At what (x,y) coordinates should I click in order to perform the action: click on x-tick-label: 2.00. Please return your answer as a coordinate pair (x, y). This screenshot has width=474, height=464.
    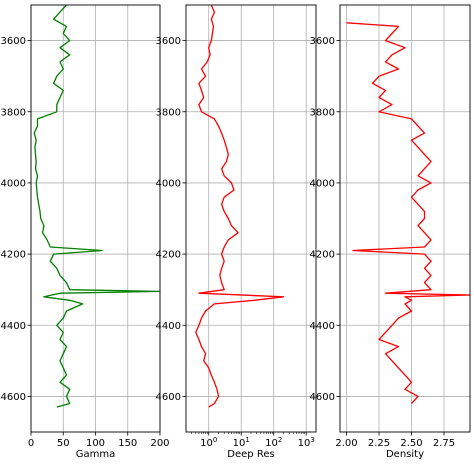
    Looking at the image, I should click on (346, 443).